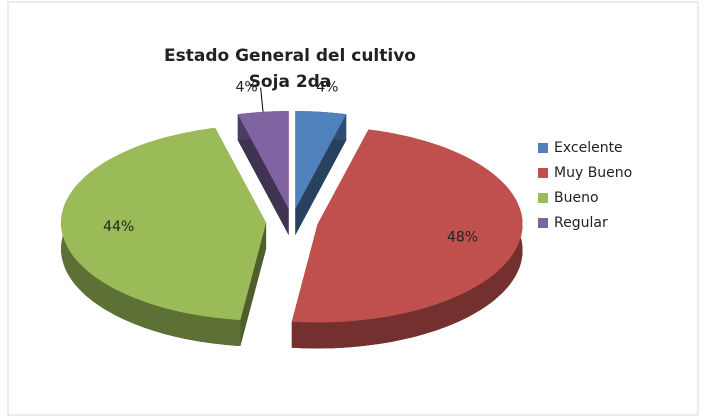 The height and width of the screenshot is (417, 701). Describe the element at coordinates (118, 227) in the screenshot. I see `data-label: 44%` at that location.